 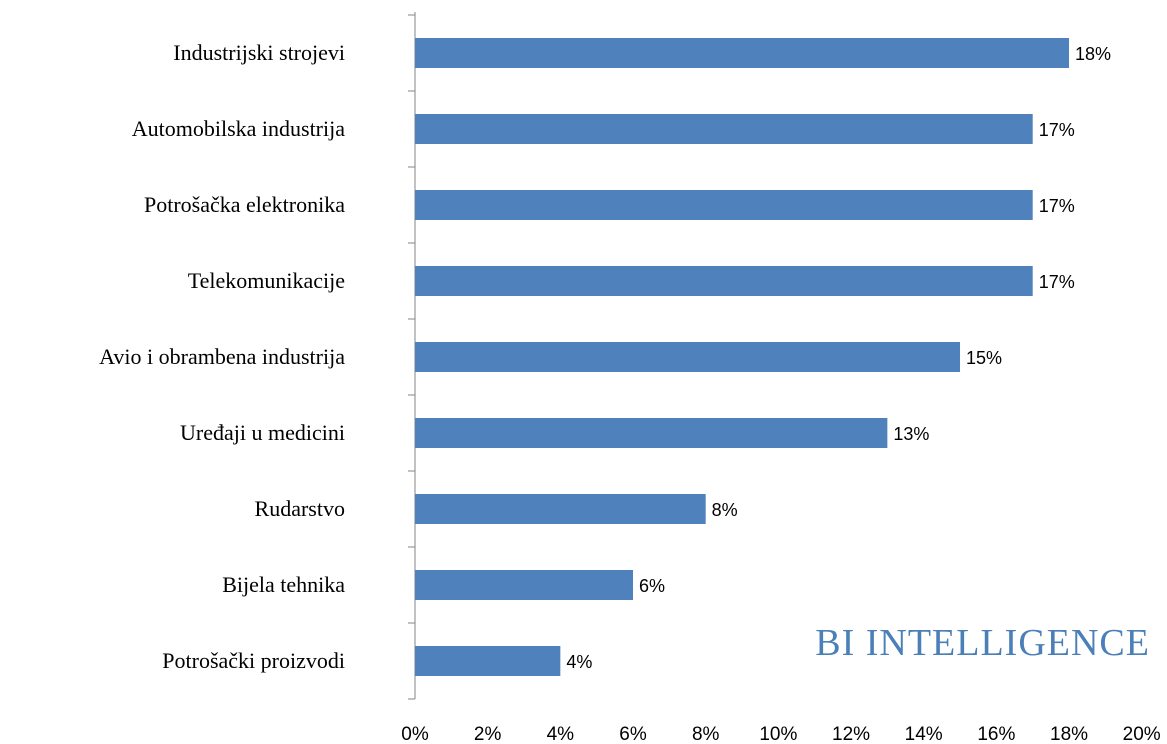 What do you see at coordinates (725, 510) in the screenshot?
I see `data-label: 8%` at bounding box center [725, 510].